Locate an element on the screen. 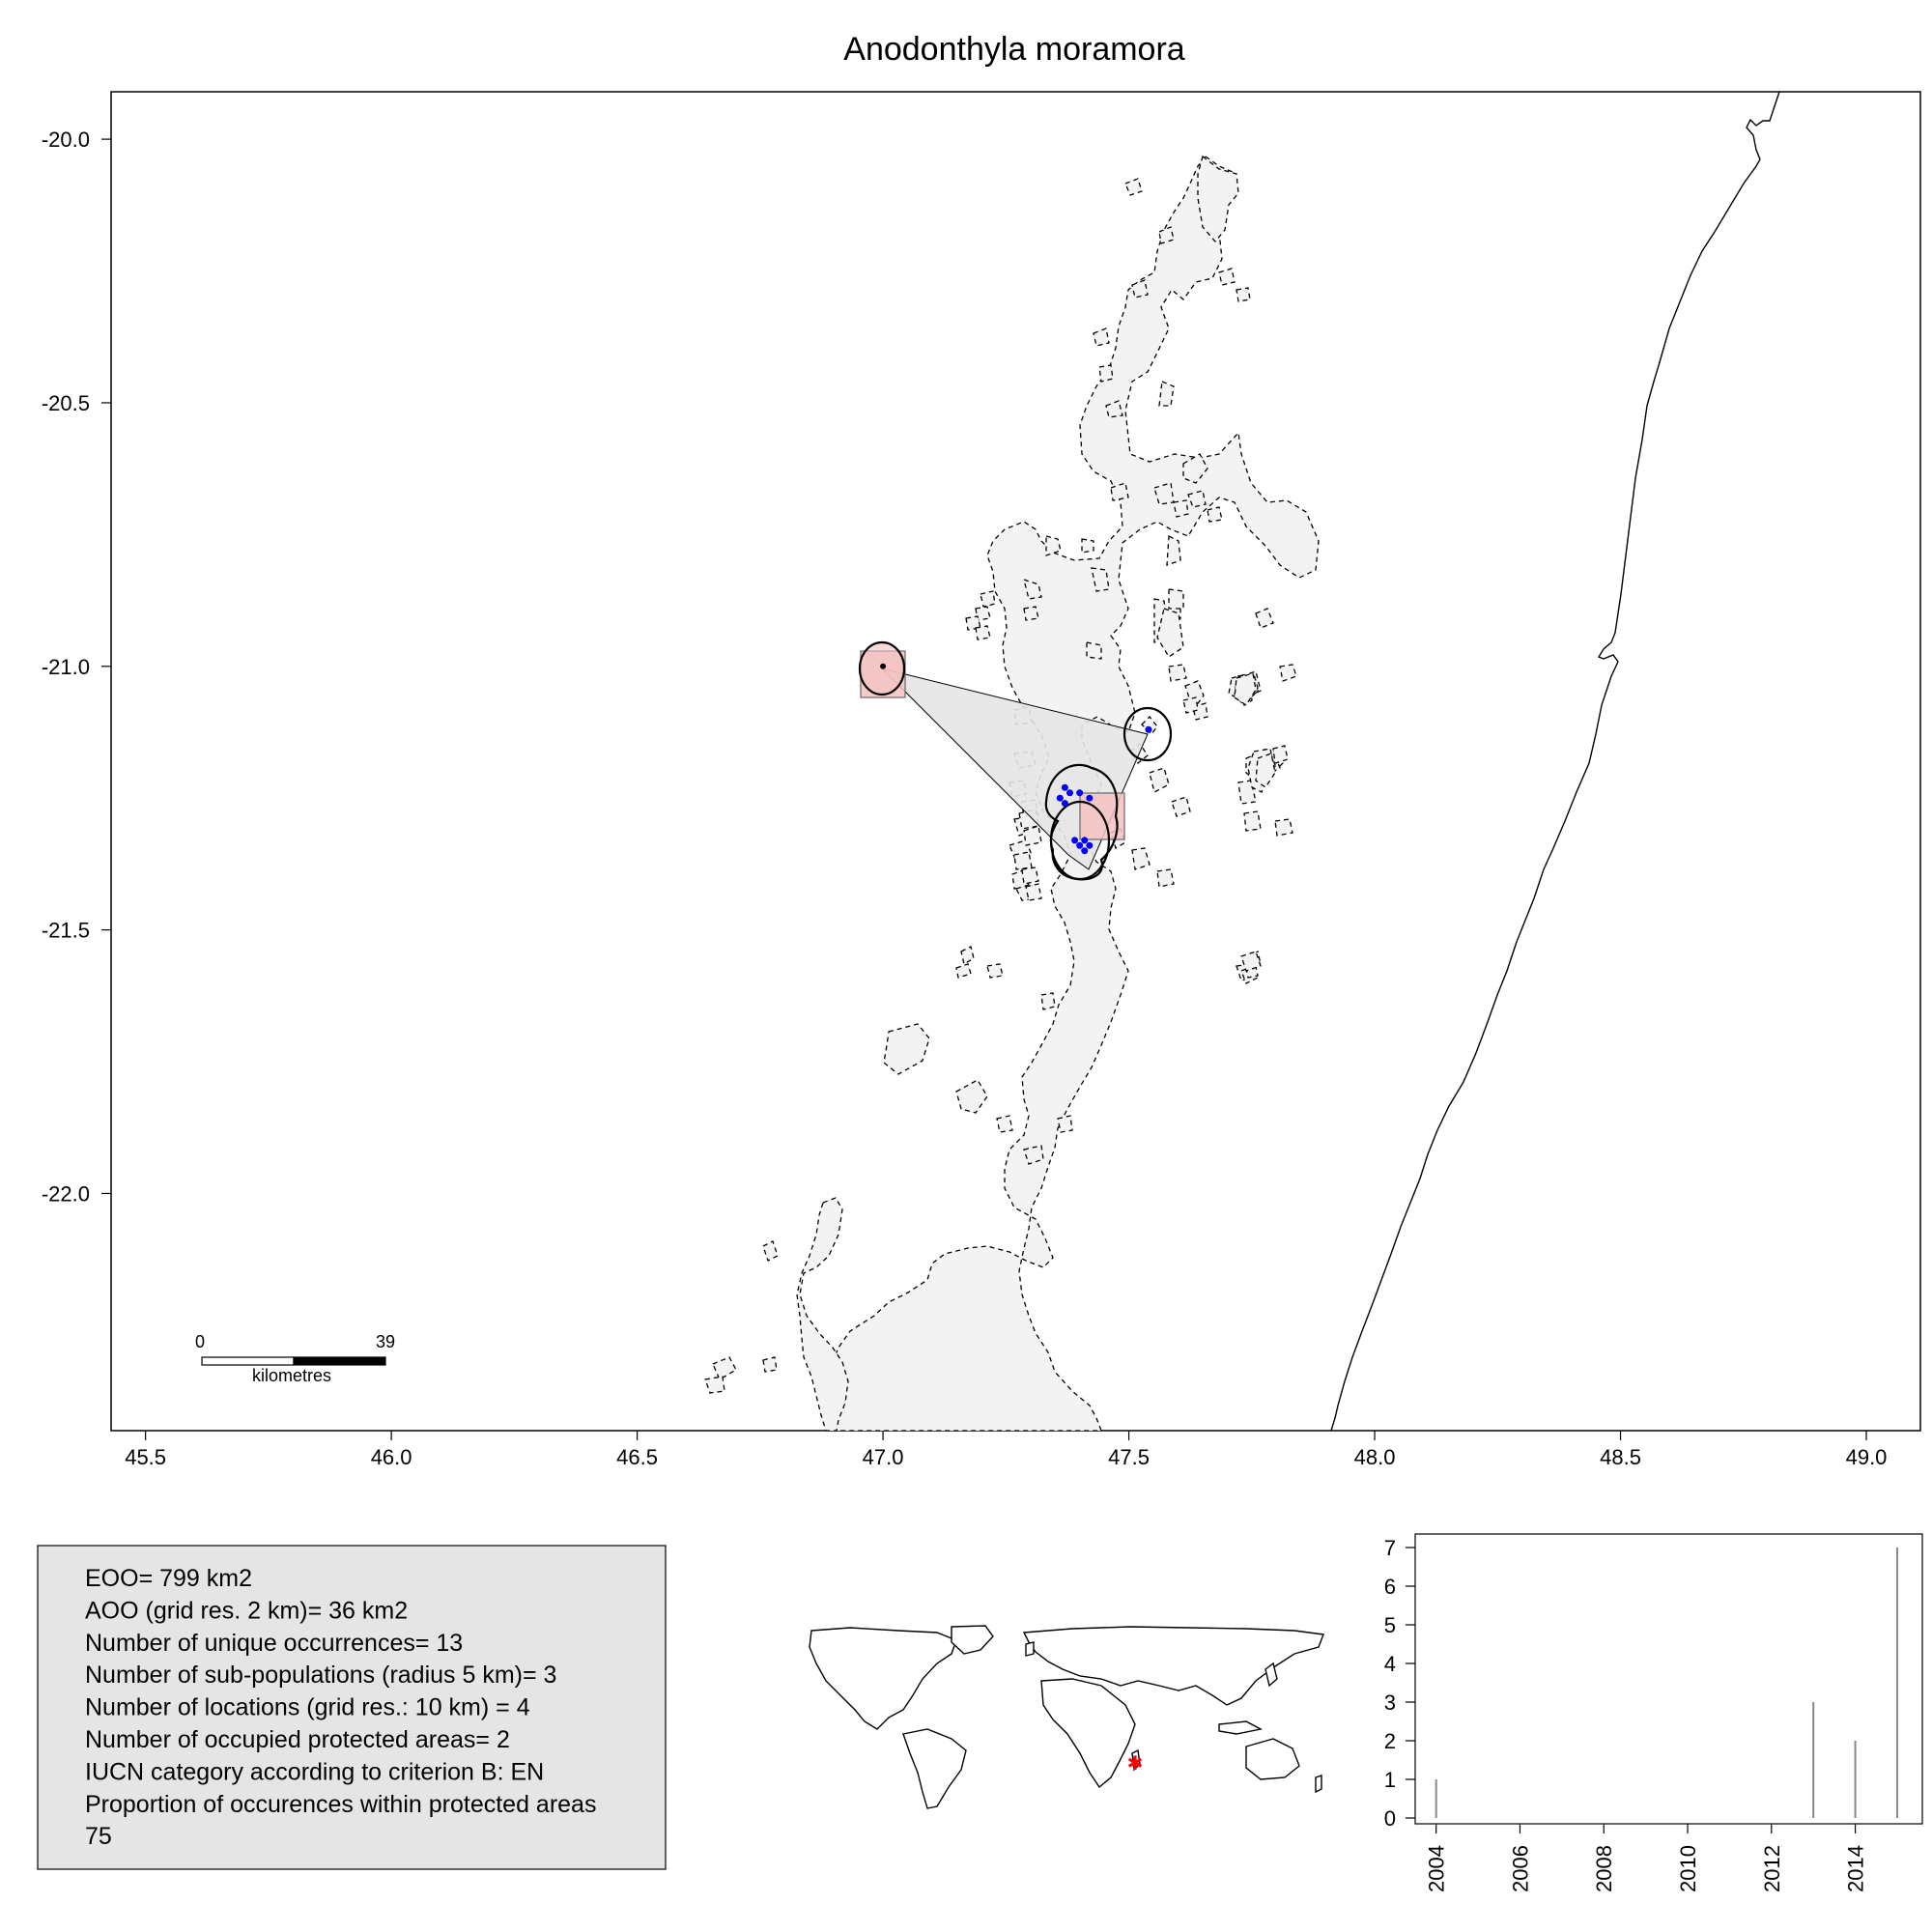 The height and width of the screenshot is (1932, 1932). island-uk is located at coordinates (1030, 1649).